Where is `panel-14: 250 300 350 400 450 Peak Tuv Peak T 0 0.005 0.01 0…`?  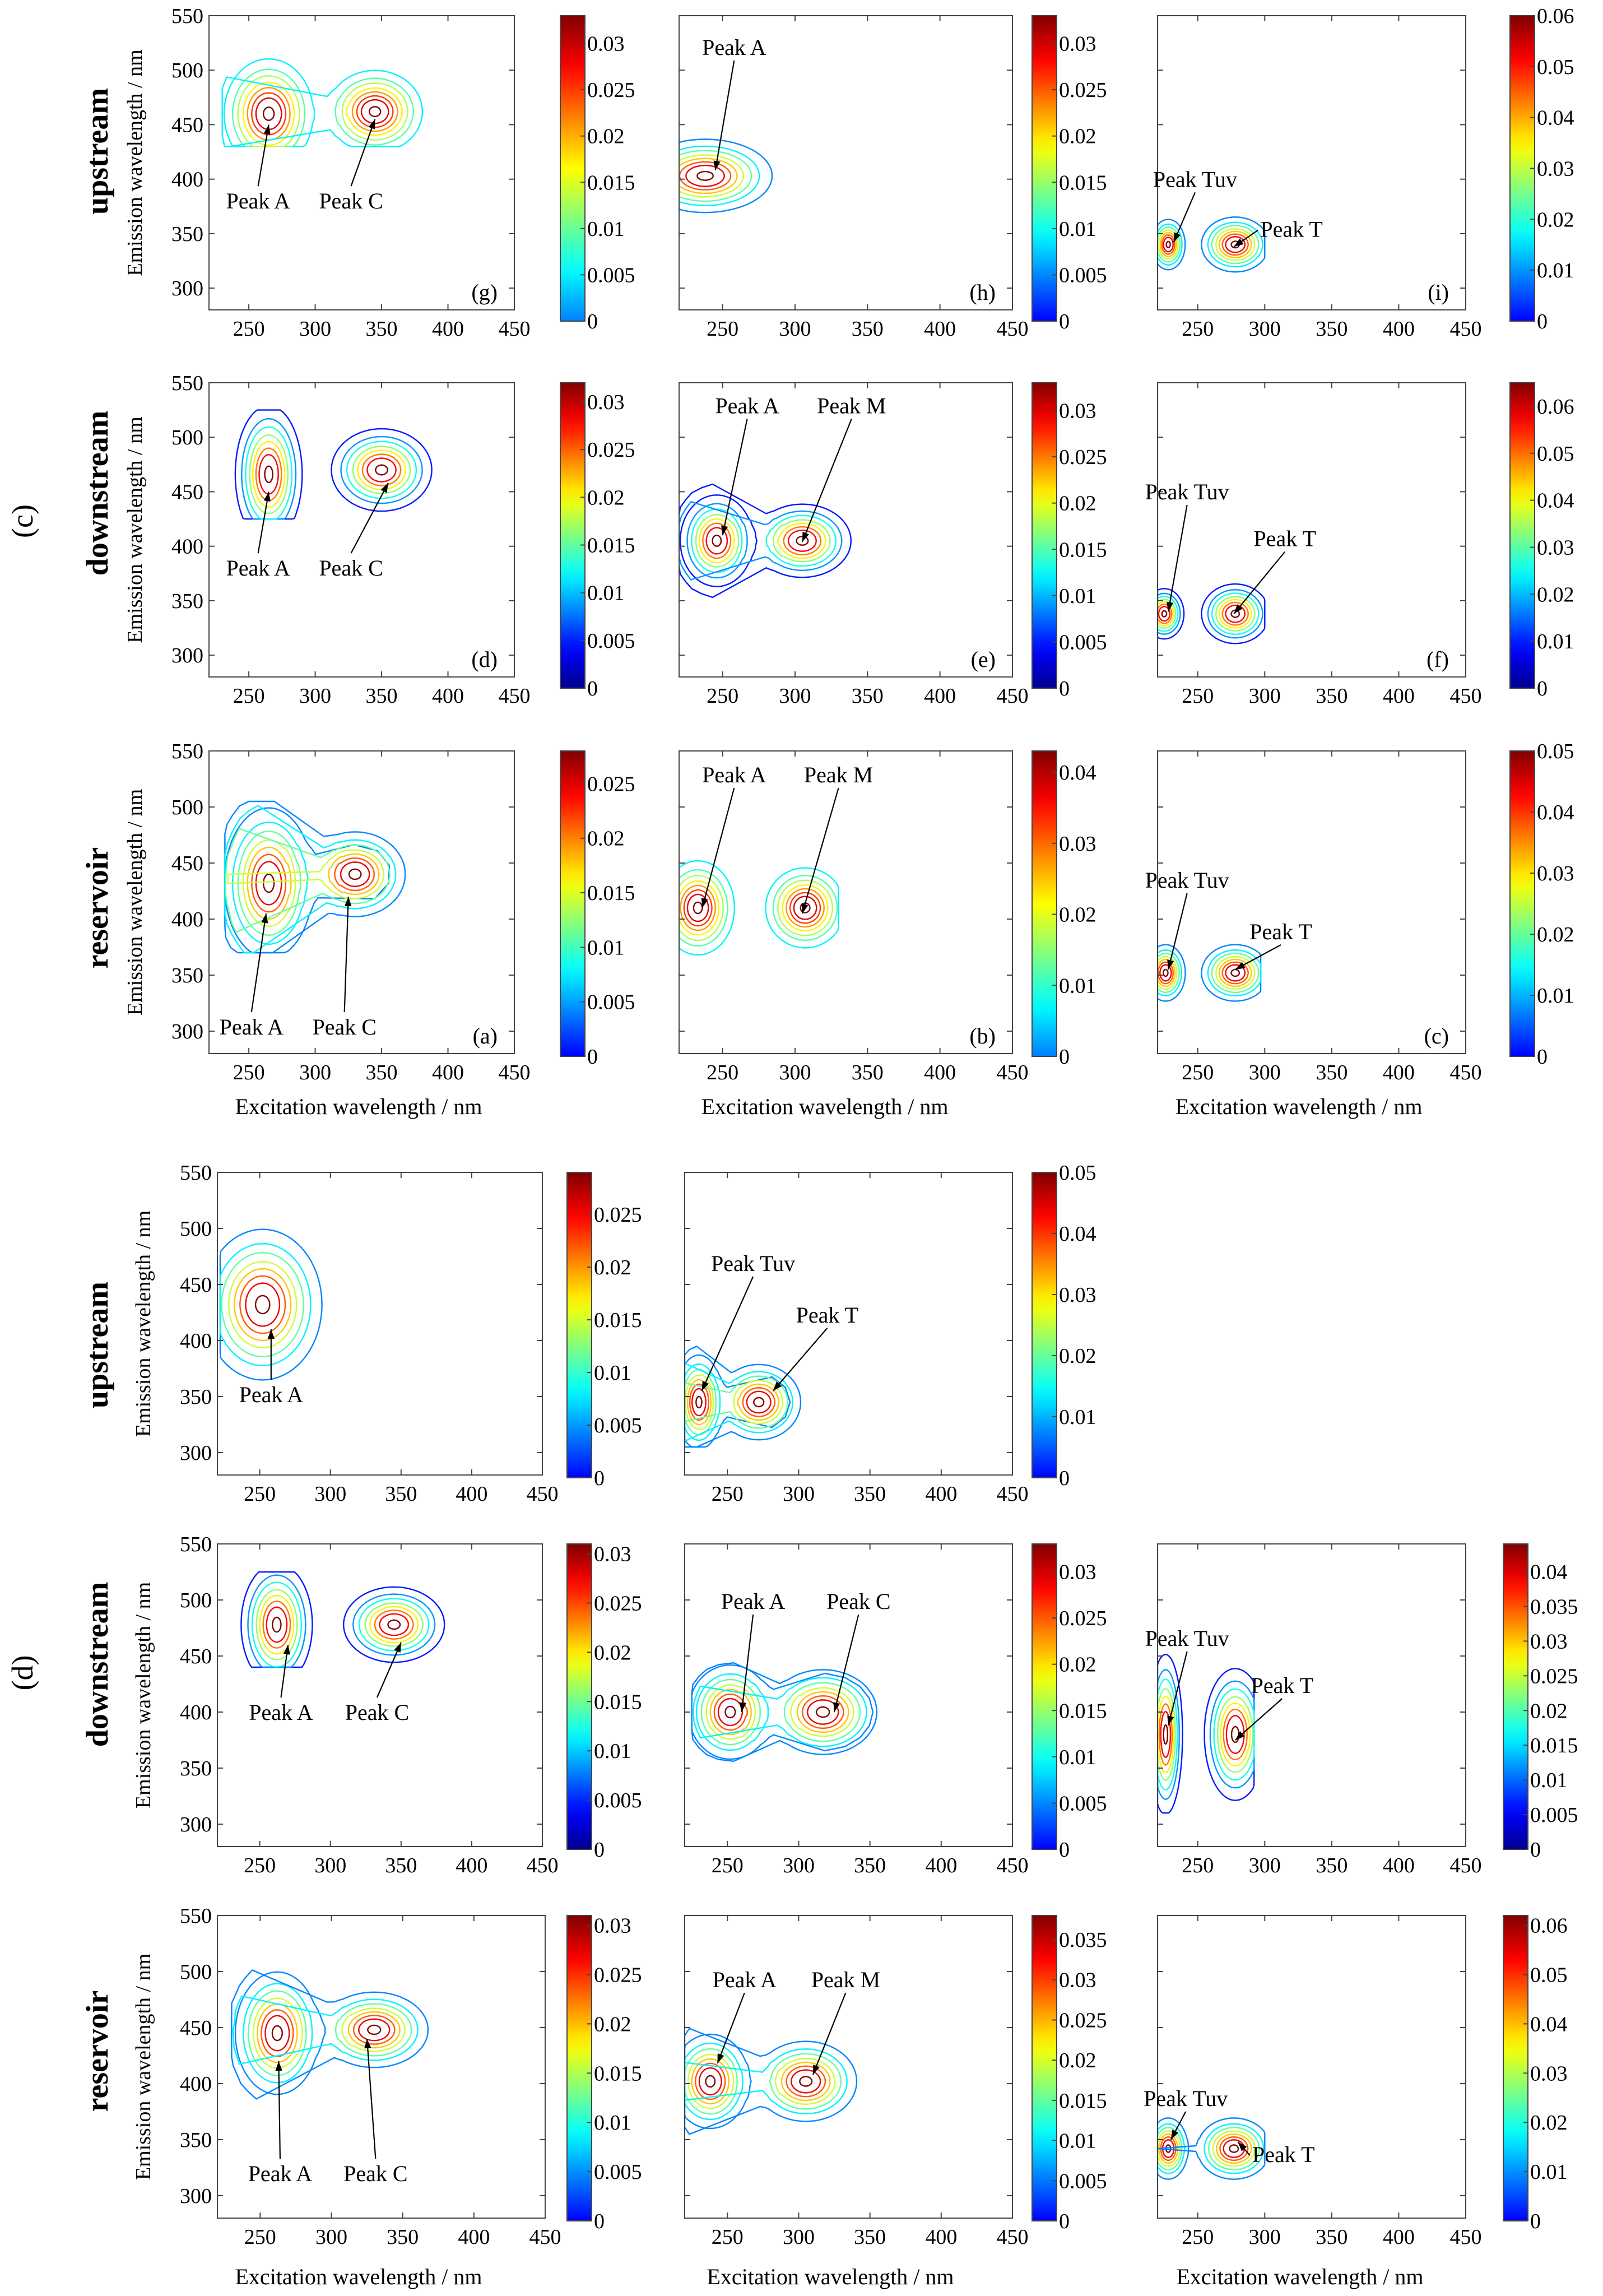
panel-14: 250 300 350 400 450 Peak Tuv Peak T 0 0.005 0.01 0… is located at coordinates (1361, 1710).